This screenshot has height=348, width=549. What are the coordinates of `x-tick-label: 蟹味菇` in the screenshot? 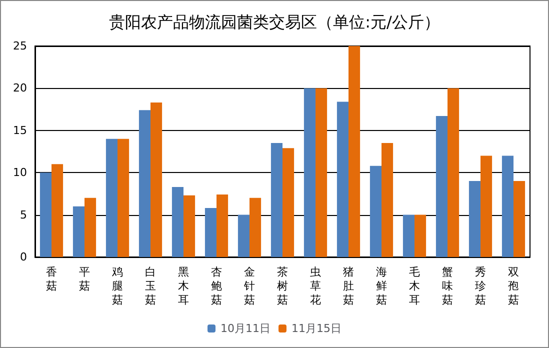 It's located at (447, 286).